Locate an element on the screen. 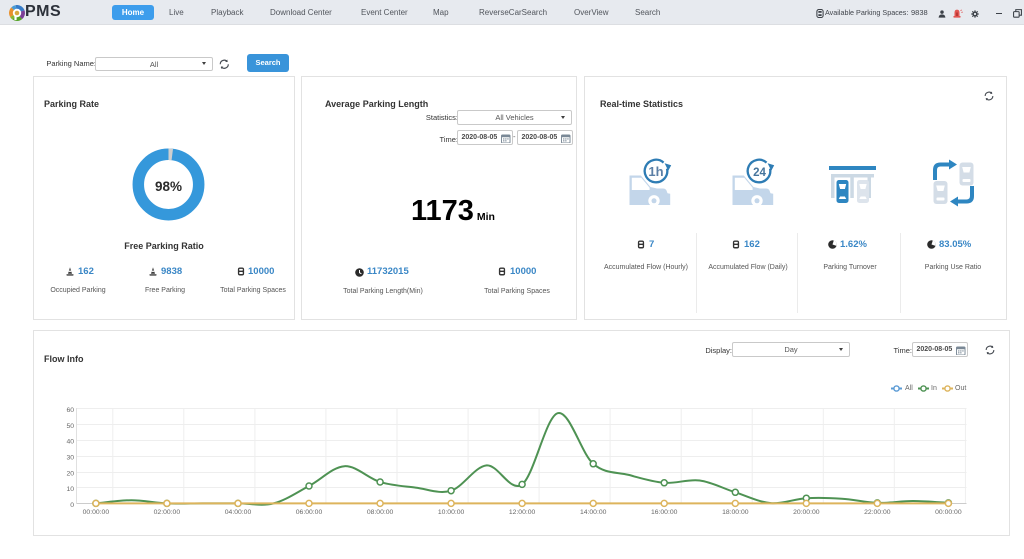 The width and height of the screenshot is (1024, 559). svg-text: 50 is located at coordinates (70, 426).